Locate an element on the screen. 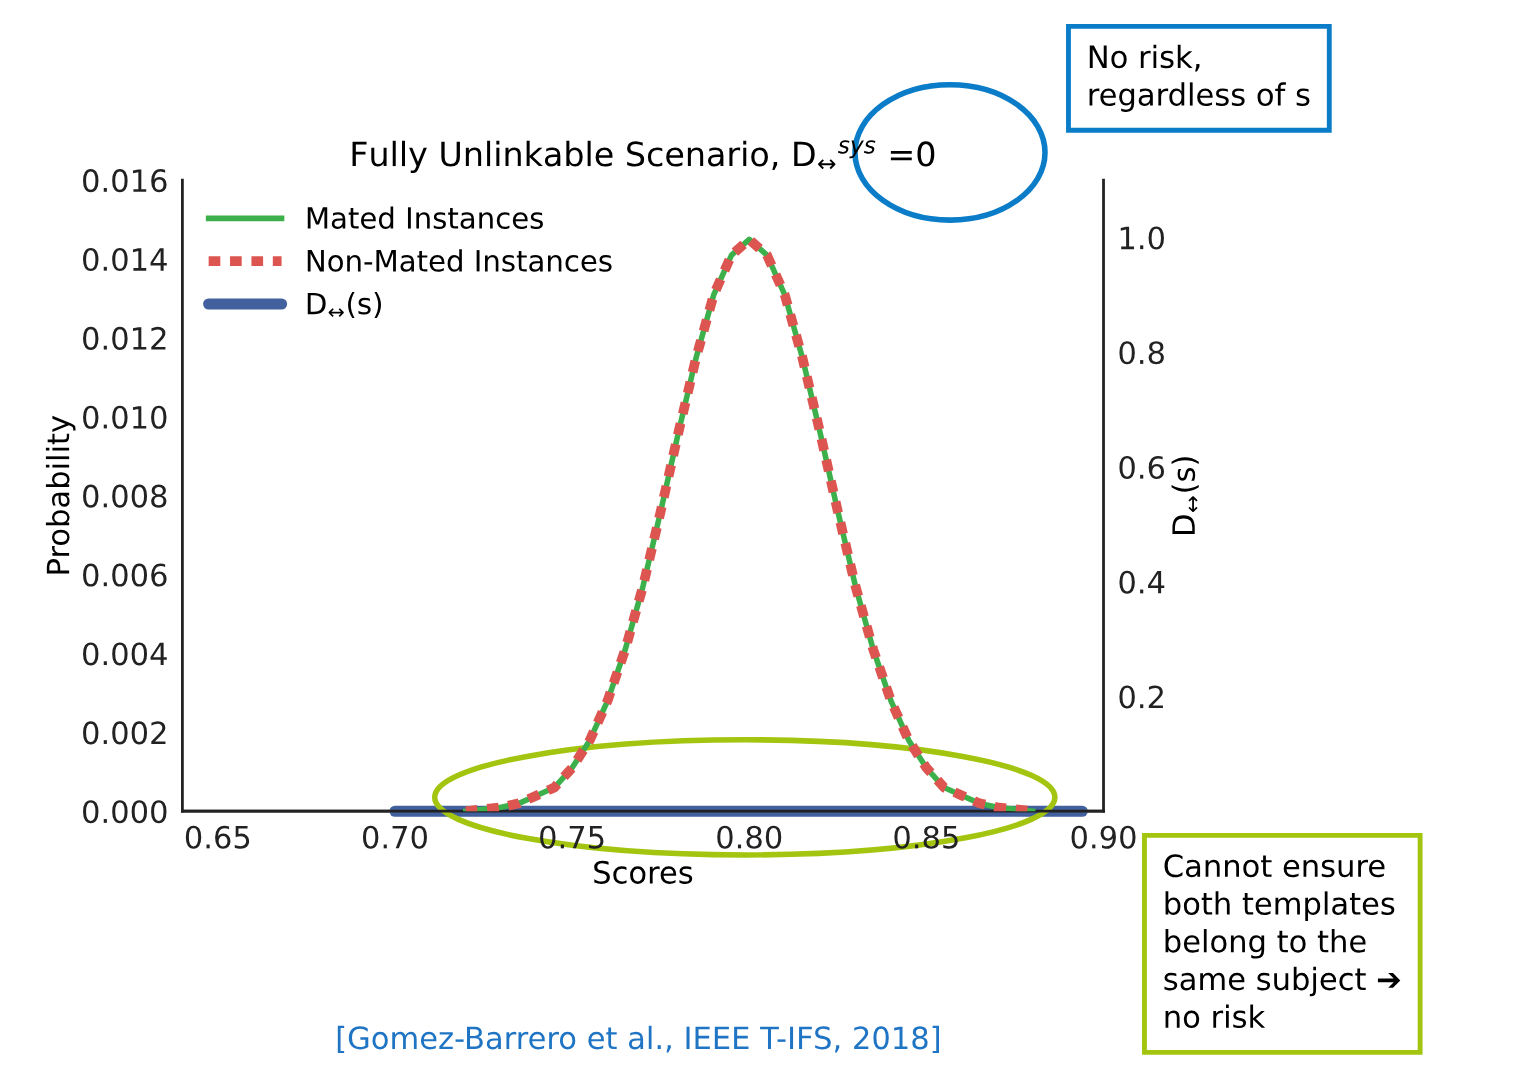 Image resolution: width=1520 pixels, height=1066 pixels. x-tick-label: 0.65 is located at coordinates (217, 837).